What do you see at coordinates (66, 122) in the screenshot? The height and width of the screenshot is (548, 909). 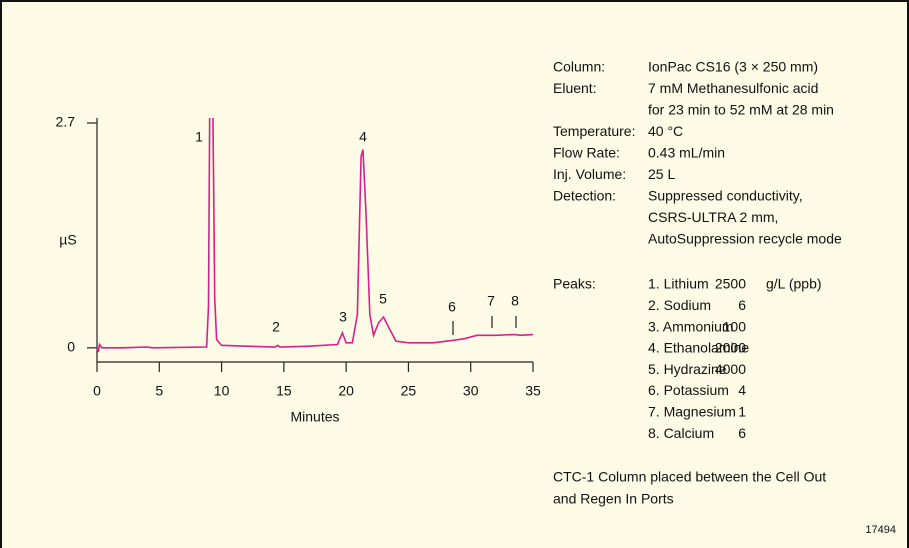 I see `y-tick-label: 2.7` at bounding box center [66, 122].